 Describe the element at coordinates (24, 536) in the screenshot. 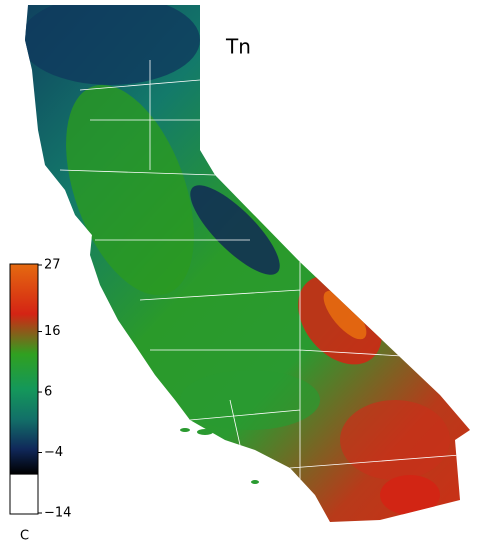

I see `colorbar-unit: C` at that location.